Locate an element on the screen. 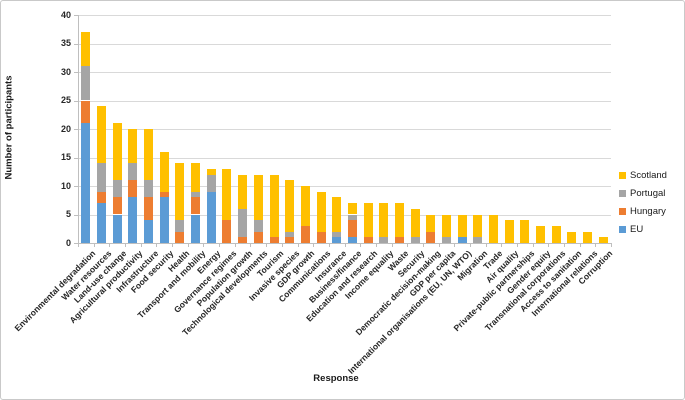  legend: Scotland Portugal Hungary EU is located at coordinates (643, 202).